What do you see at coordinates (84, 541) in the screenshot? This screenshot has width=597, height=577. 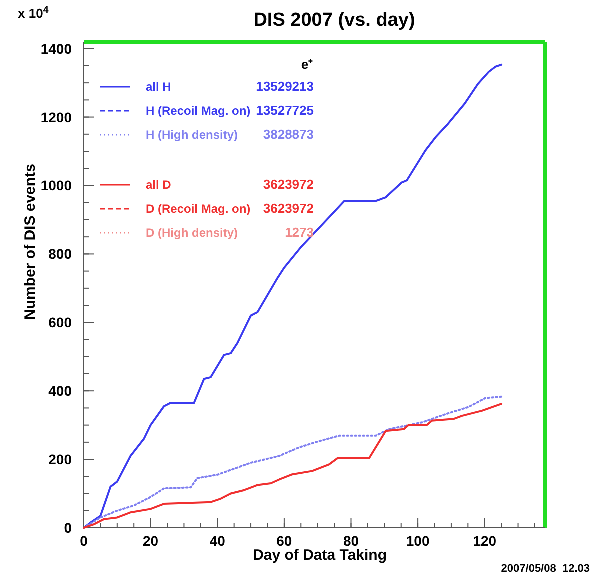 I see `x-tick-label: 0` at bounding box center [84, 541].